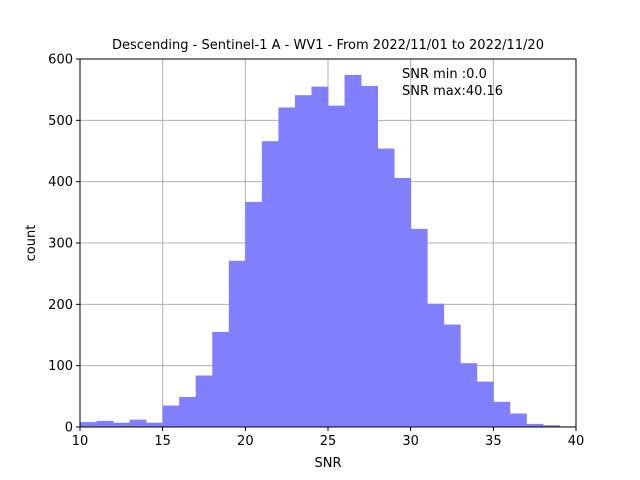  What do you see at coordinates (410, 441) in the screenshot?
I see `x-tick-label: 30` at bounding box center [410, 441].